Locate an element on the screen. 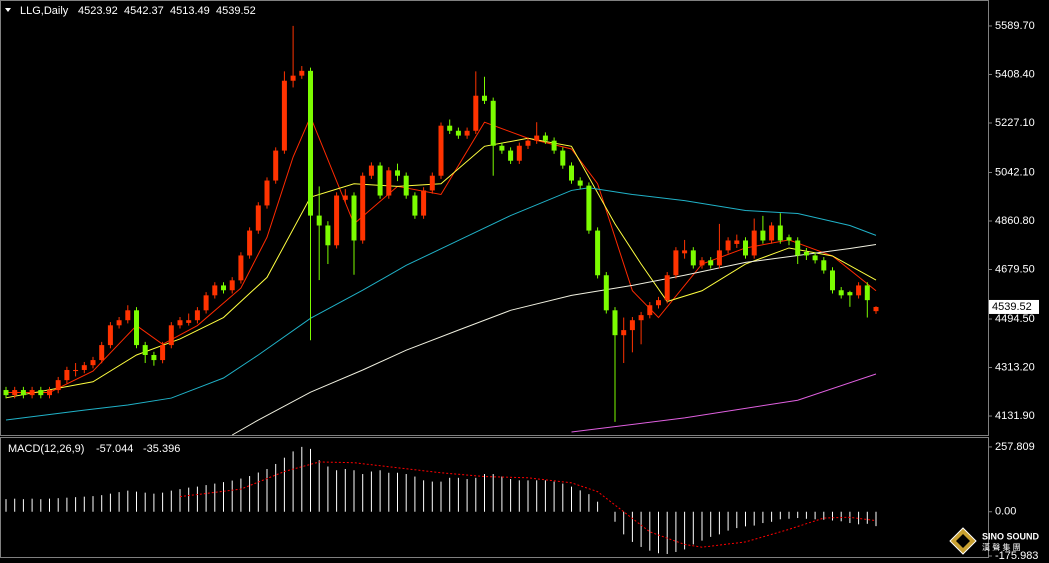  y-tick-label: 5408.40 is located at coordinates (1015, 74).